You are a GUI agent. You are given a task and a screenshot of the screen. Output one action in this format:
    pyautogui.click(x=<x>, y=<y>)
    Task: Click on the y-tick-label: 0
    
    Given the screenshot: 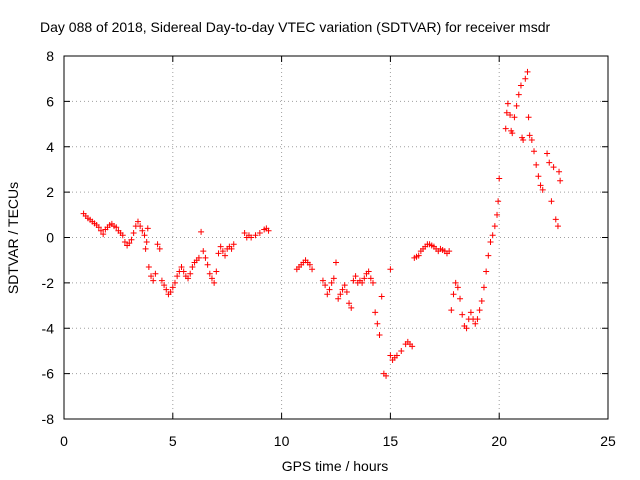 What is the action you would take?
    pyautogui.click(x=50, y=238)
    